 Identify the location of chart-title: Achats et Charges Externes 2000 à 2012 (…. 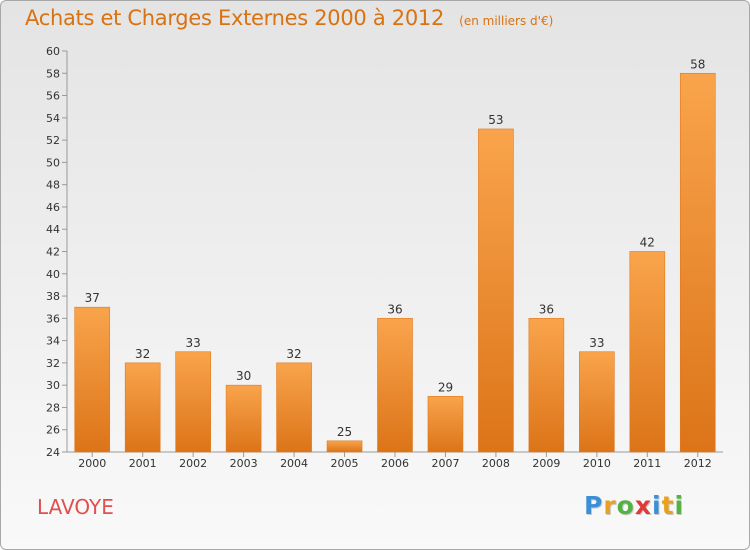
(289, 18).